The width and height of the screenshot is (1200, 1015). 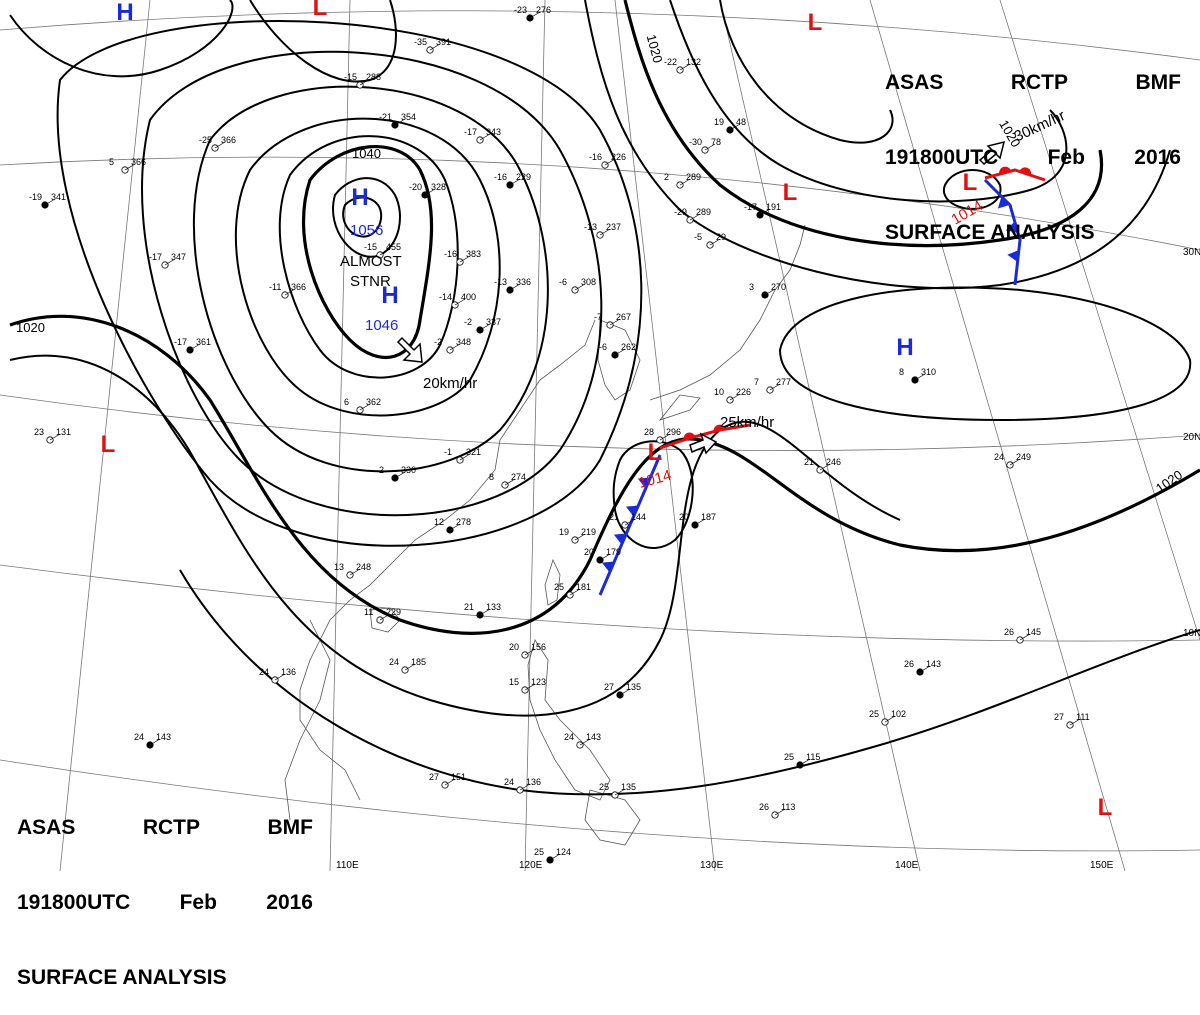 What do you see at coordinates (63, 432) in the screenshot?
I see `station-pressure: 131` at bounding box center [63, 432].